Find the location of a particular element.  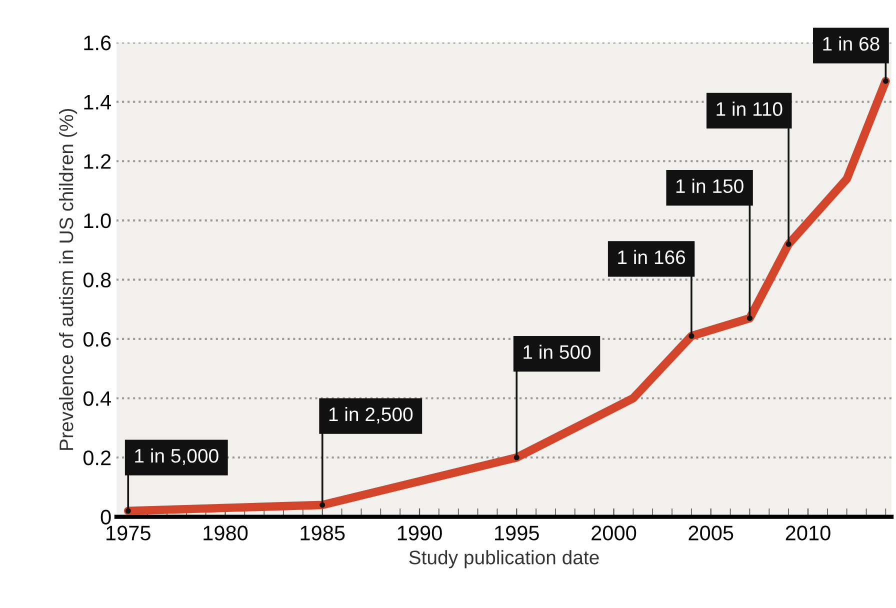

y-tick-label: 0.8 is located at coordinates (97, 280).